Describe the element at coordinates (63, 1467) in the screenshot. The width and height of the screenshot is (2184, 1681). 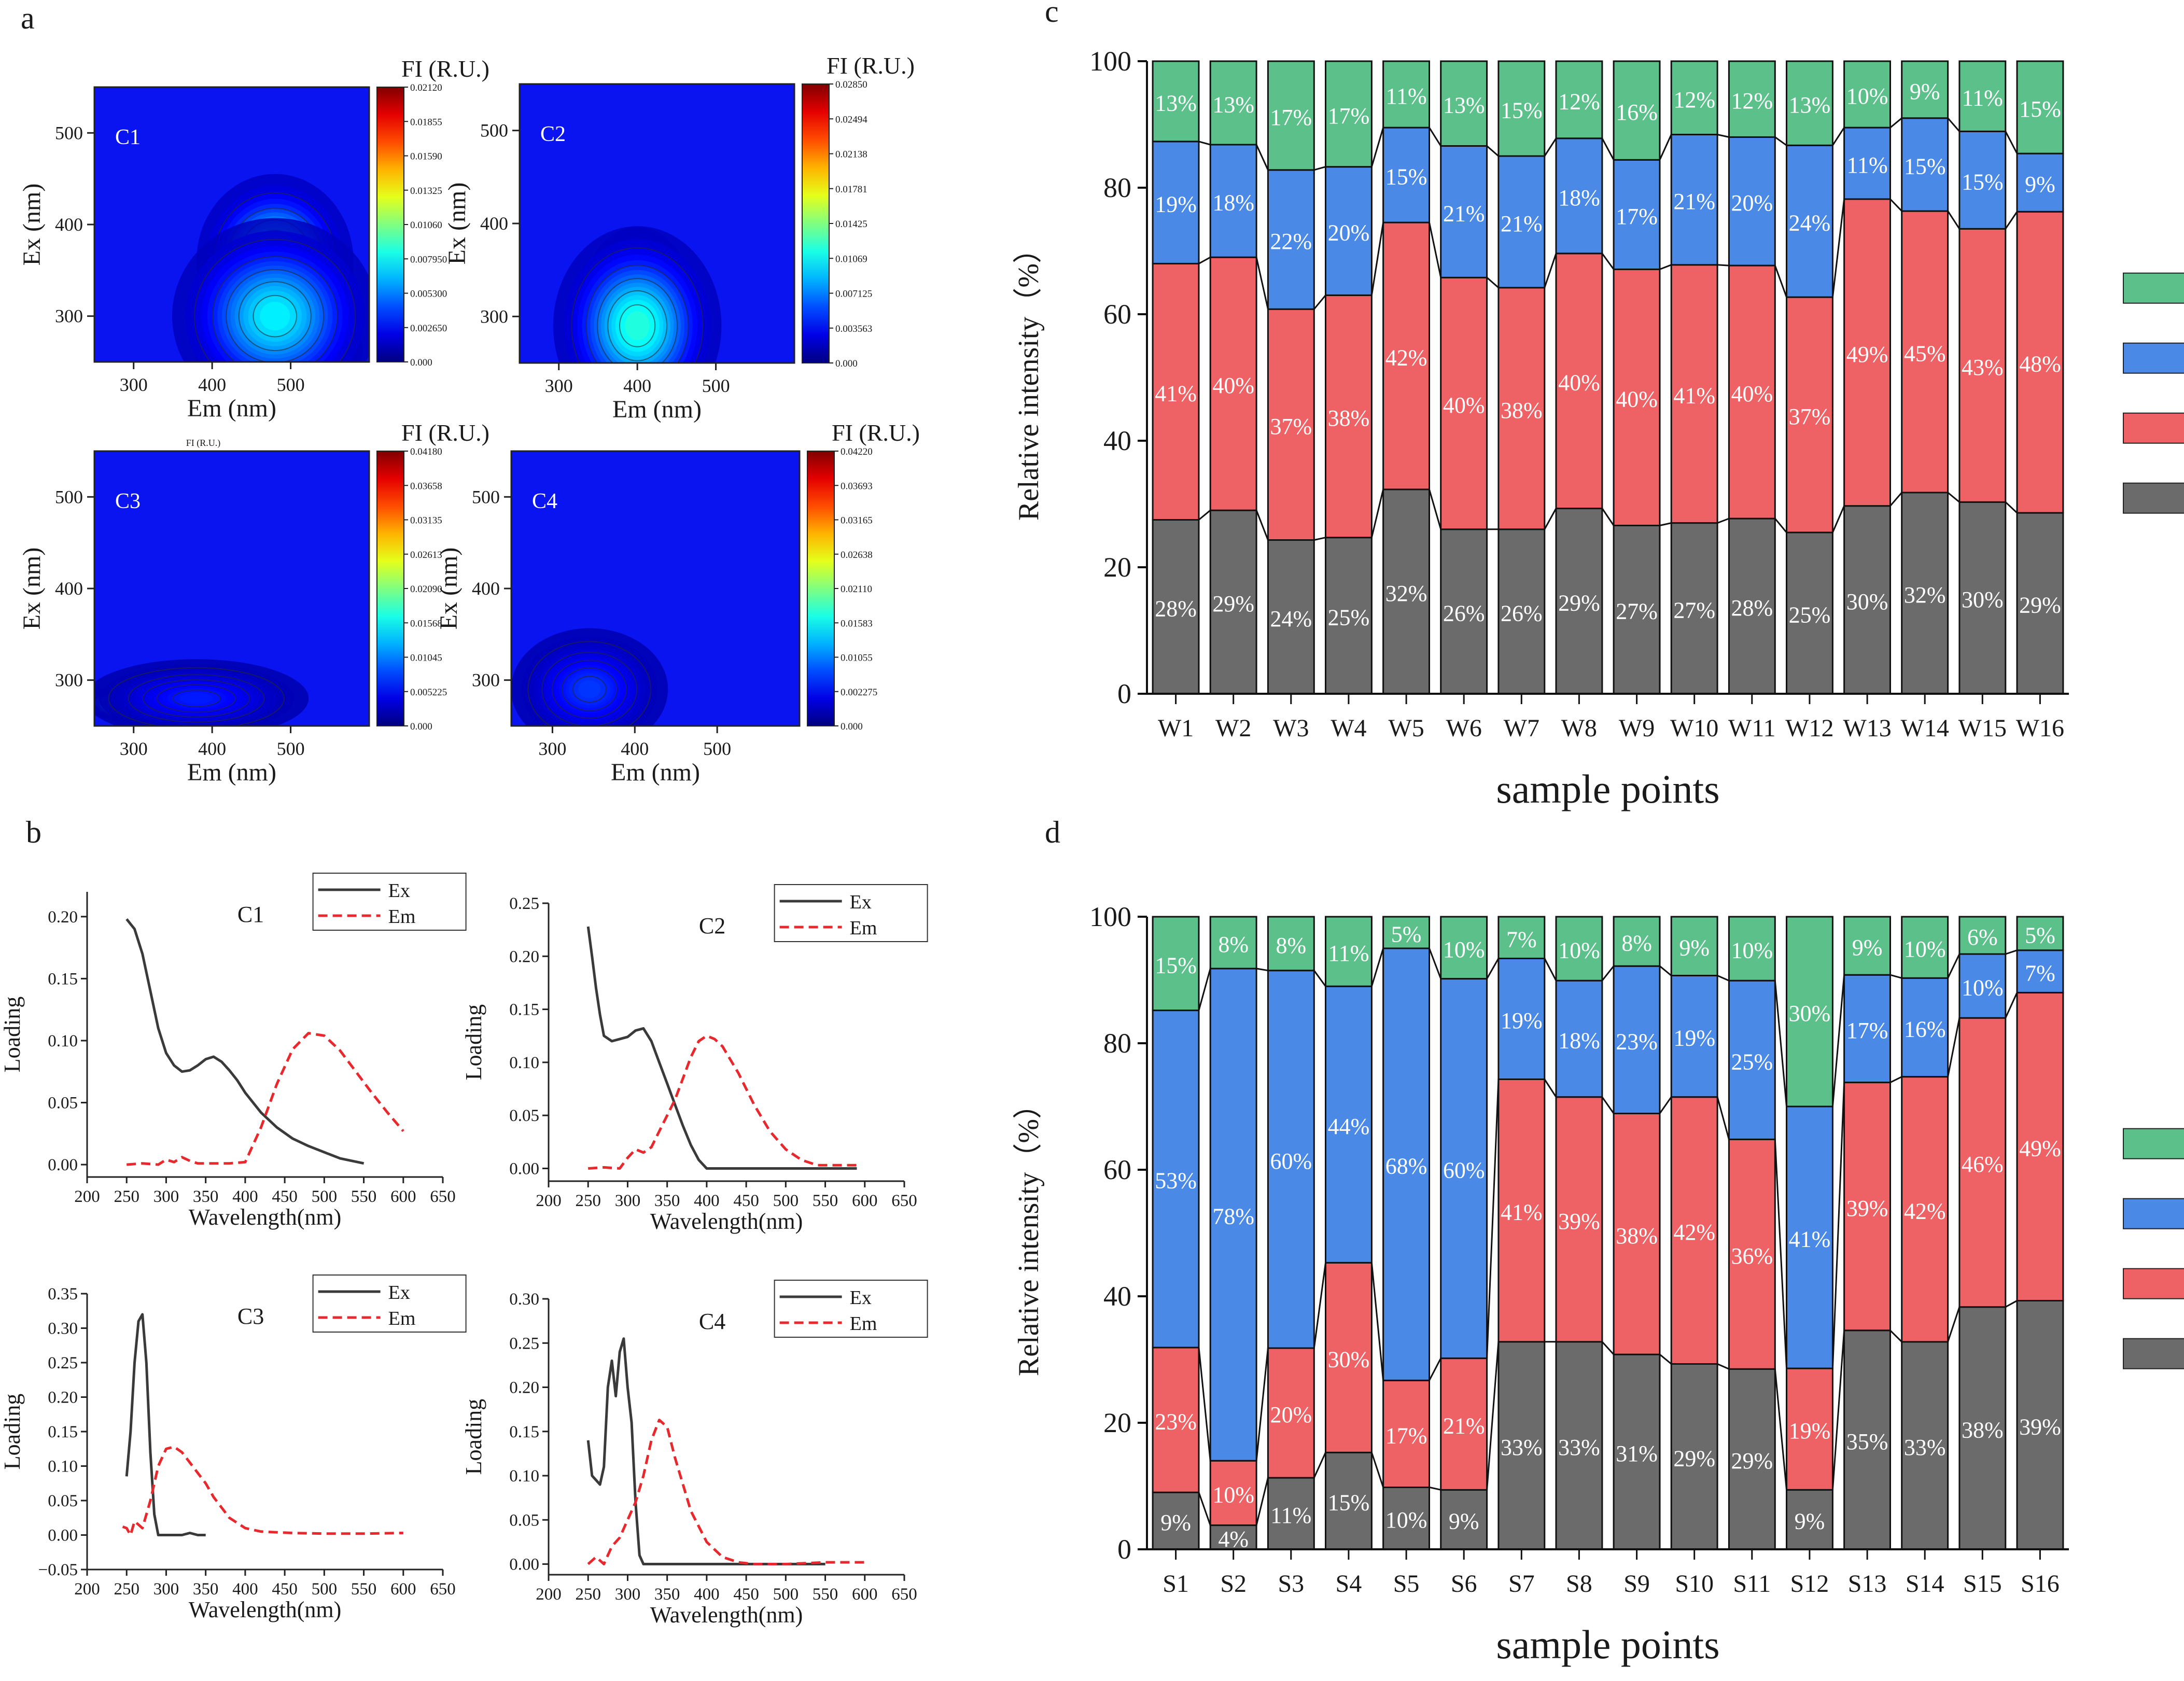
I see `y-tick-label: 0.10` at that location.